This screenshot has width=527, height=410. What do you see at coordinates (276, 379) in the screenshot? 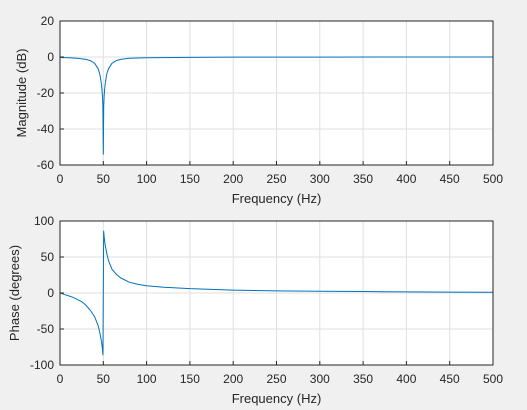
I see `chart-1-x-tick-label-5: 250` at bounding box center [276, 379].